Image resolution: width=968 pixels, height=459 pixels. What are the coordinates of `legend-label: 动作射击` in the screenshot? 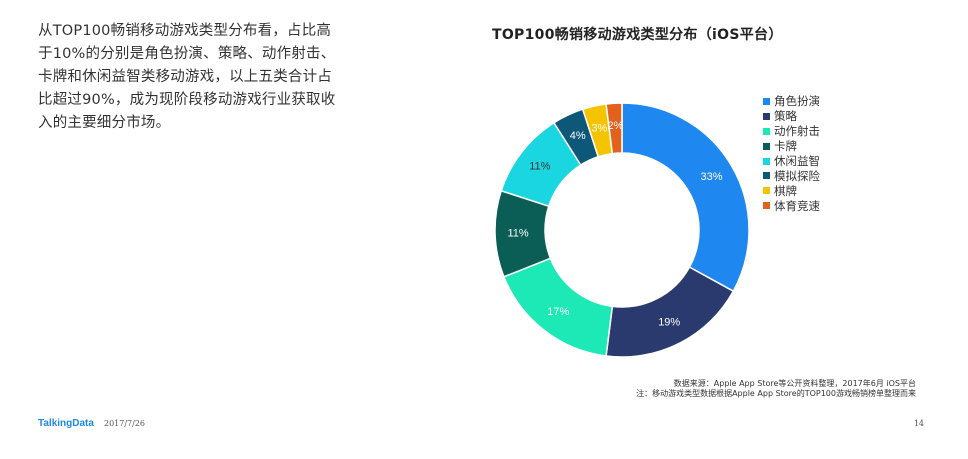 It's located at (797, 131).